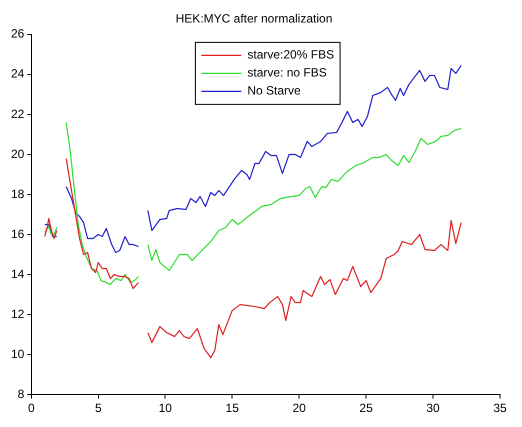  Describe the element at coordinates (290, 55) in the screenshot. I see `legend-label: starve:20% FBS` at that location.